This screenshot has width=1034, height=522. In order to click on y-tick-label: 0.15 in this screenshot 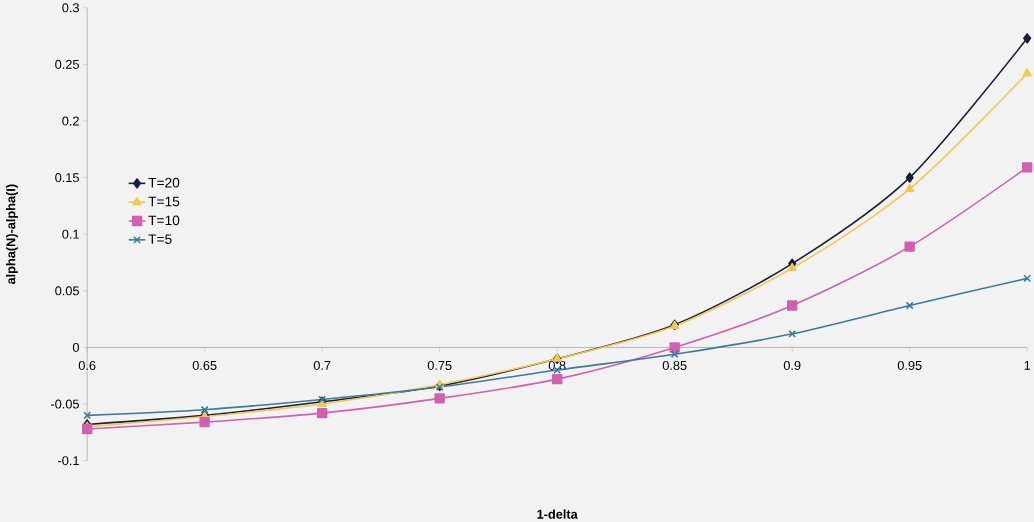, I will do `click(67, 178)`.